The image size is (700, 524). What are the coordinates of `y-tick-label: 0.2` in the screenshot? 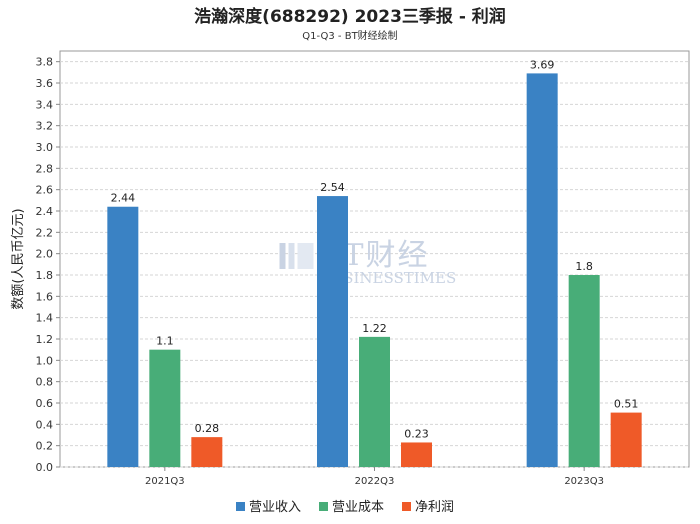 It's located at (45, 446).